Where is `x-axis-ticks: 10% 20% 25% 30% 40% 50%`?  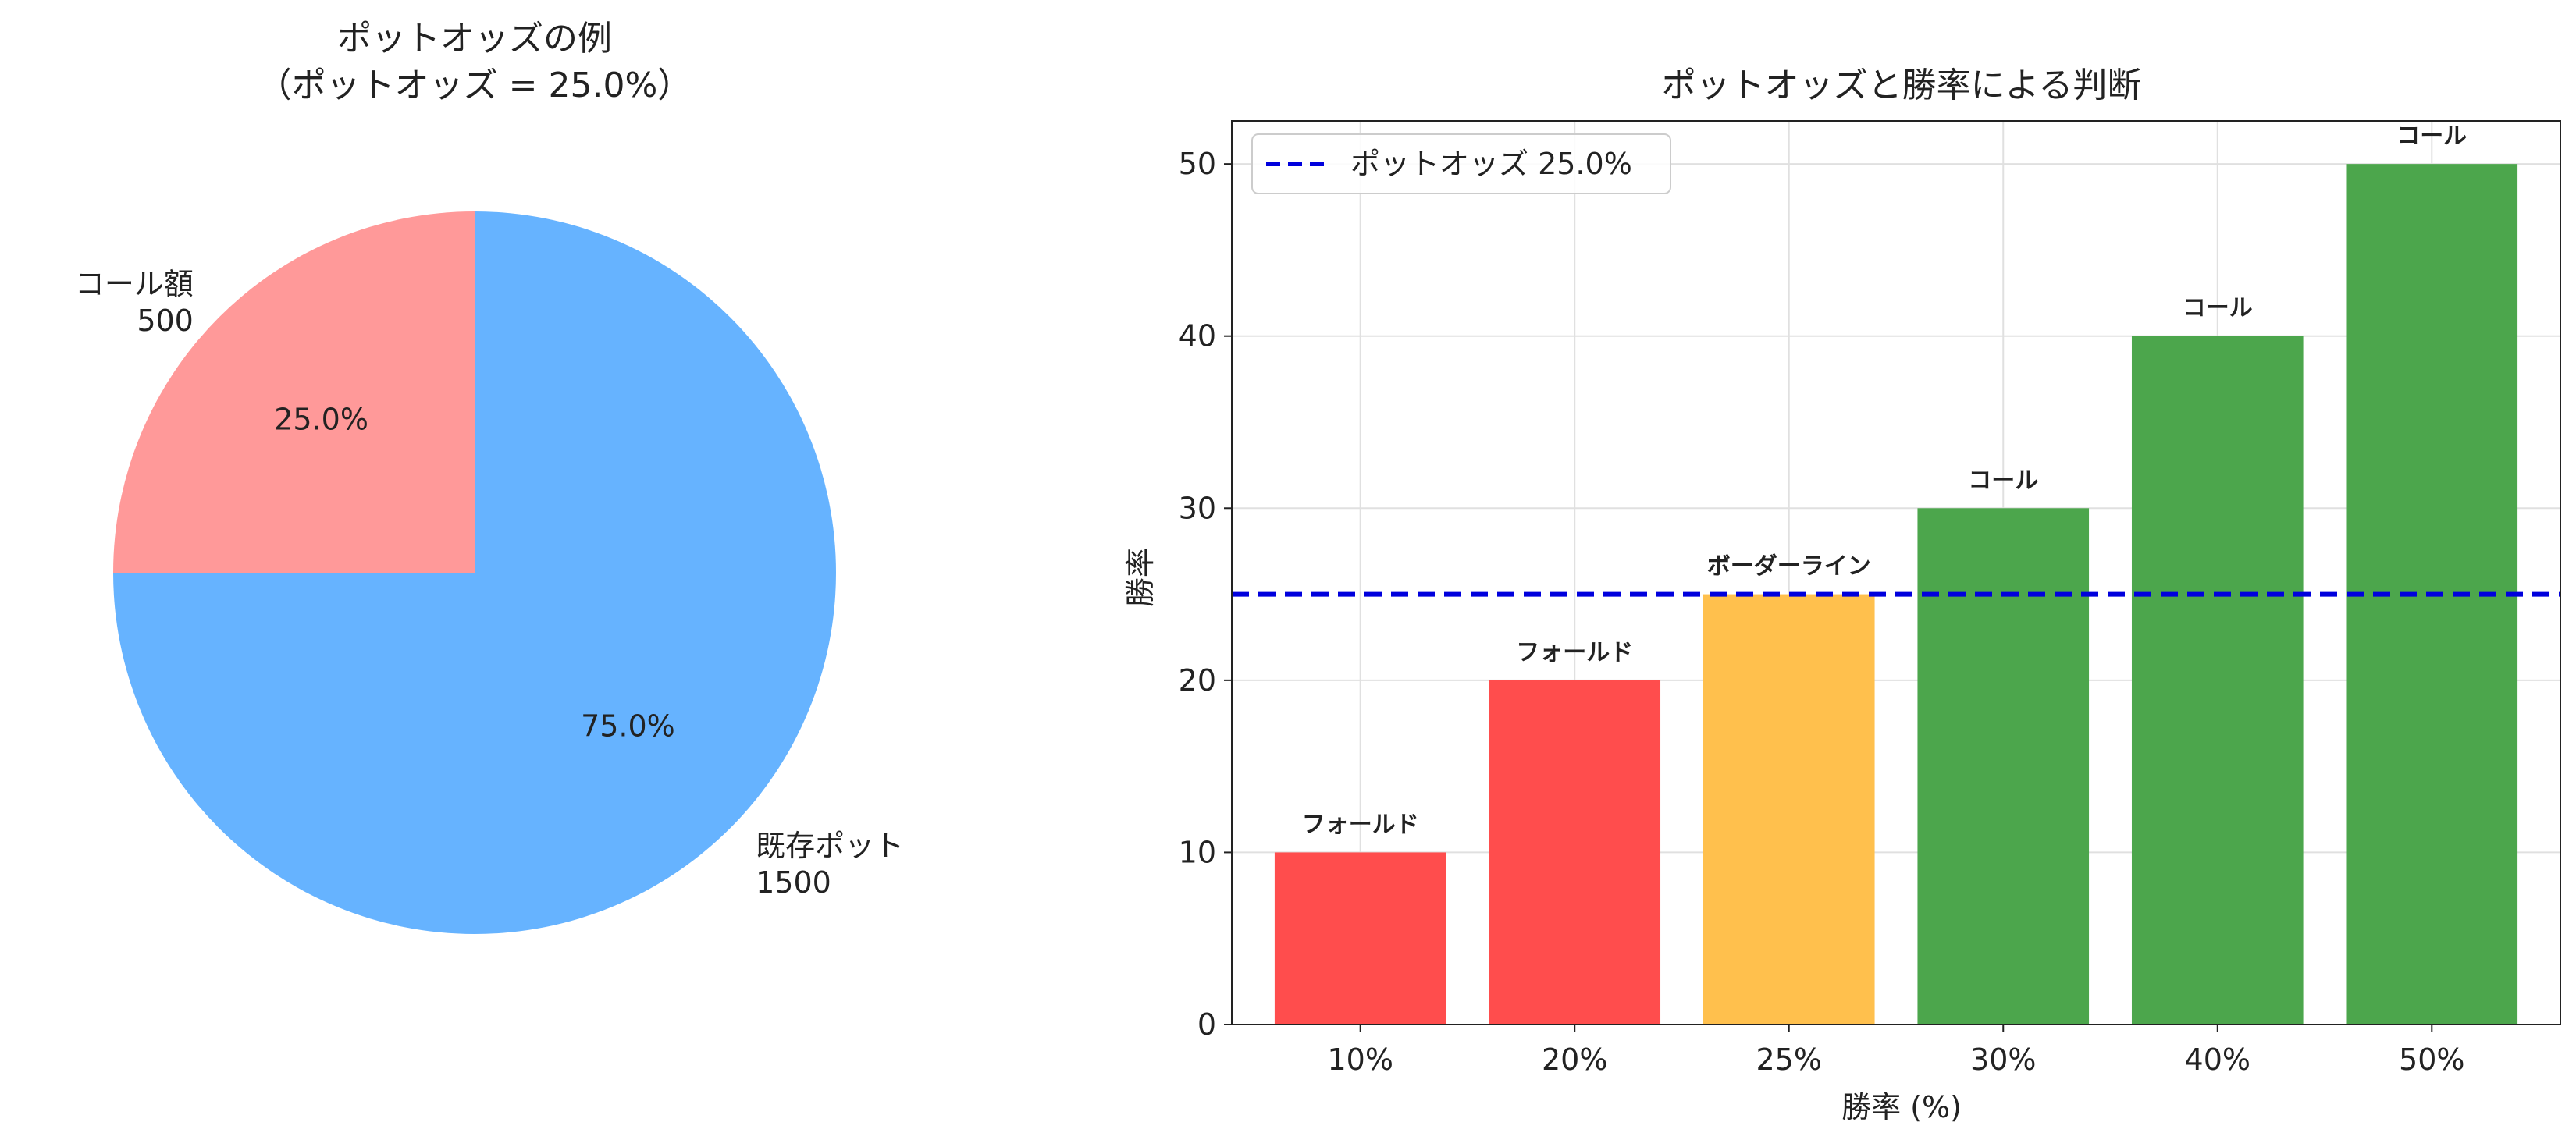
x-axis-ticks: 10% 20% 25% 30% 40% 50% is located at coordinates (1896, 1050).